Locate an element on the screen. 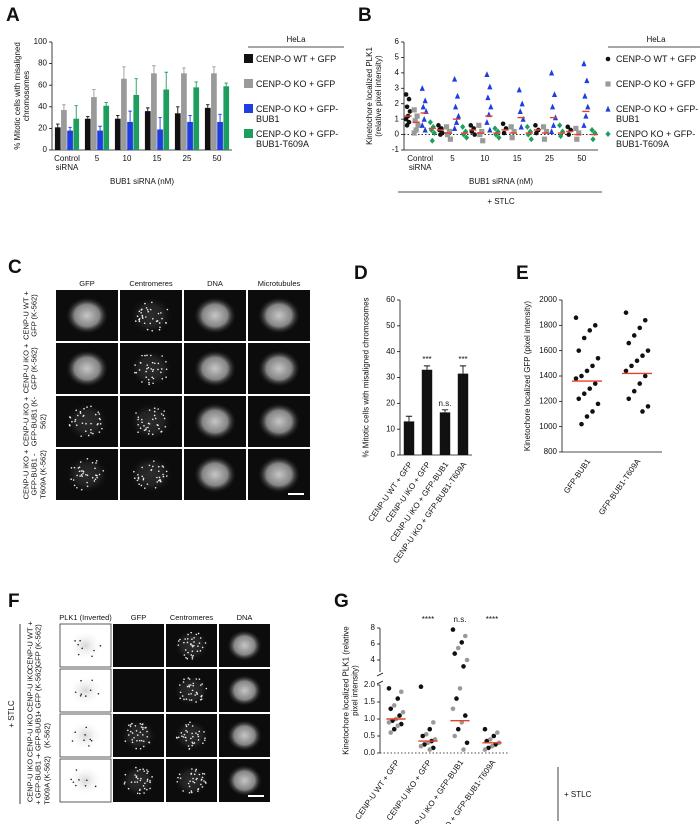 The width and height of the screenshot is (700, 824). x-tick-label: 50 is located at coordinates (217, 158).